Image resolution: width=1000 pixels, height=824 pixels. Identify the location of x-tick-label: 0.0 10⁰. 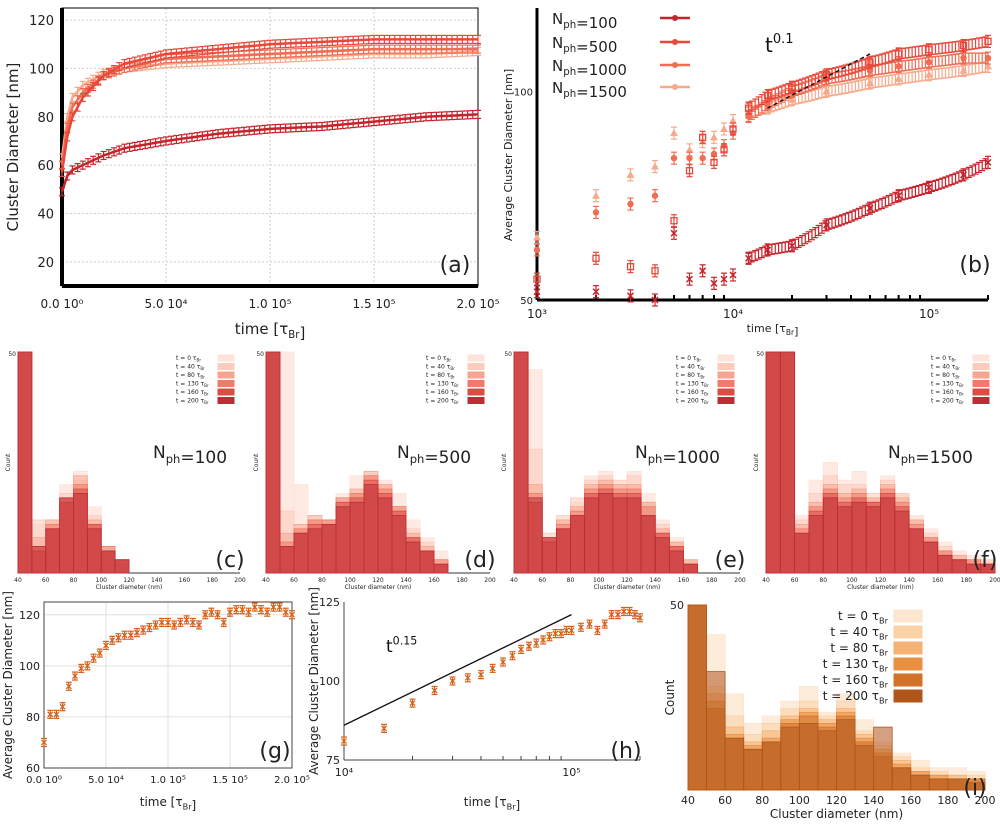
(44, 780).